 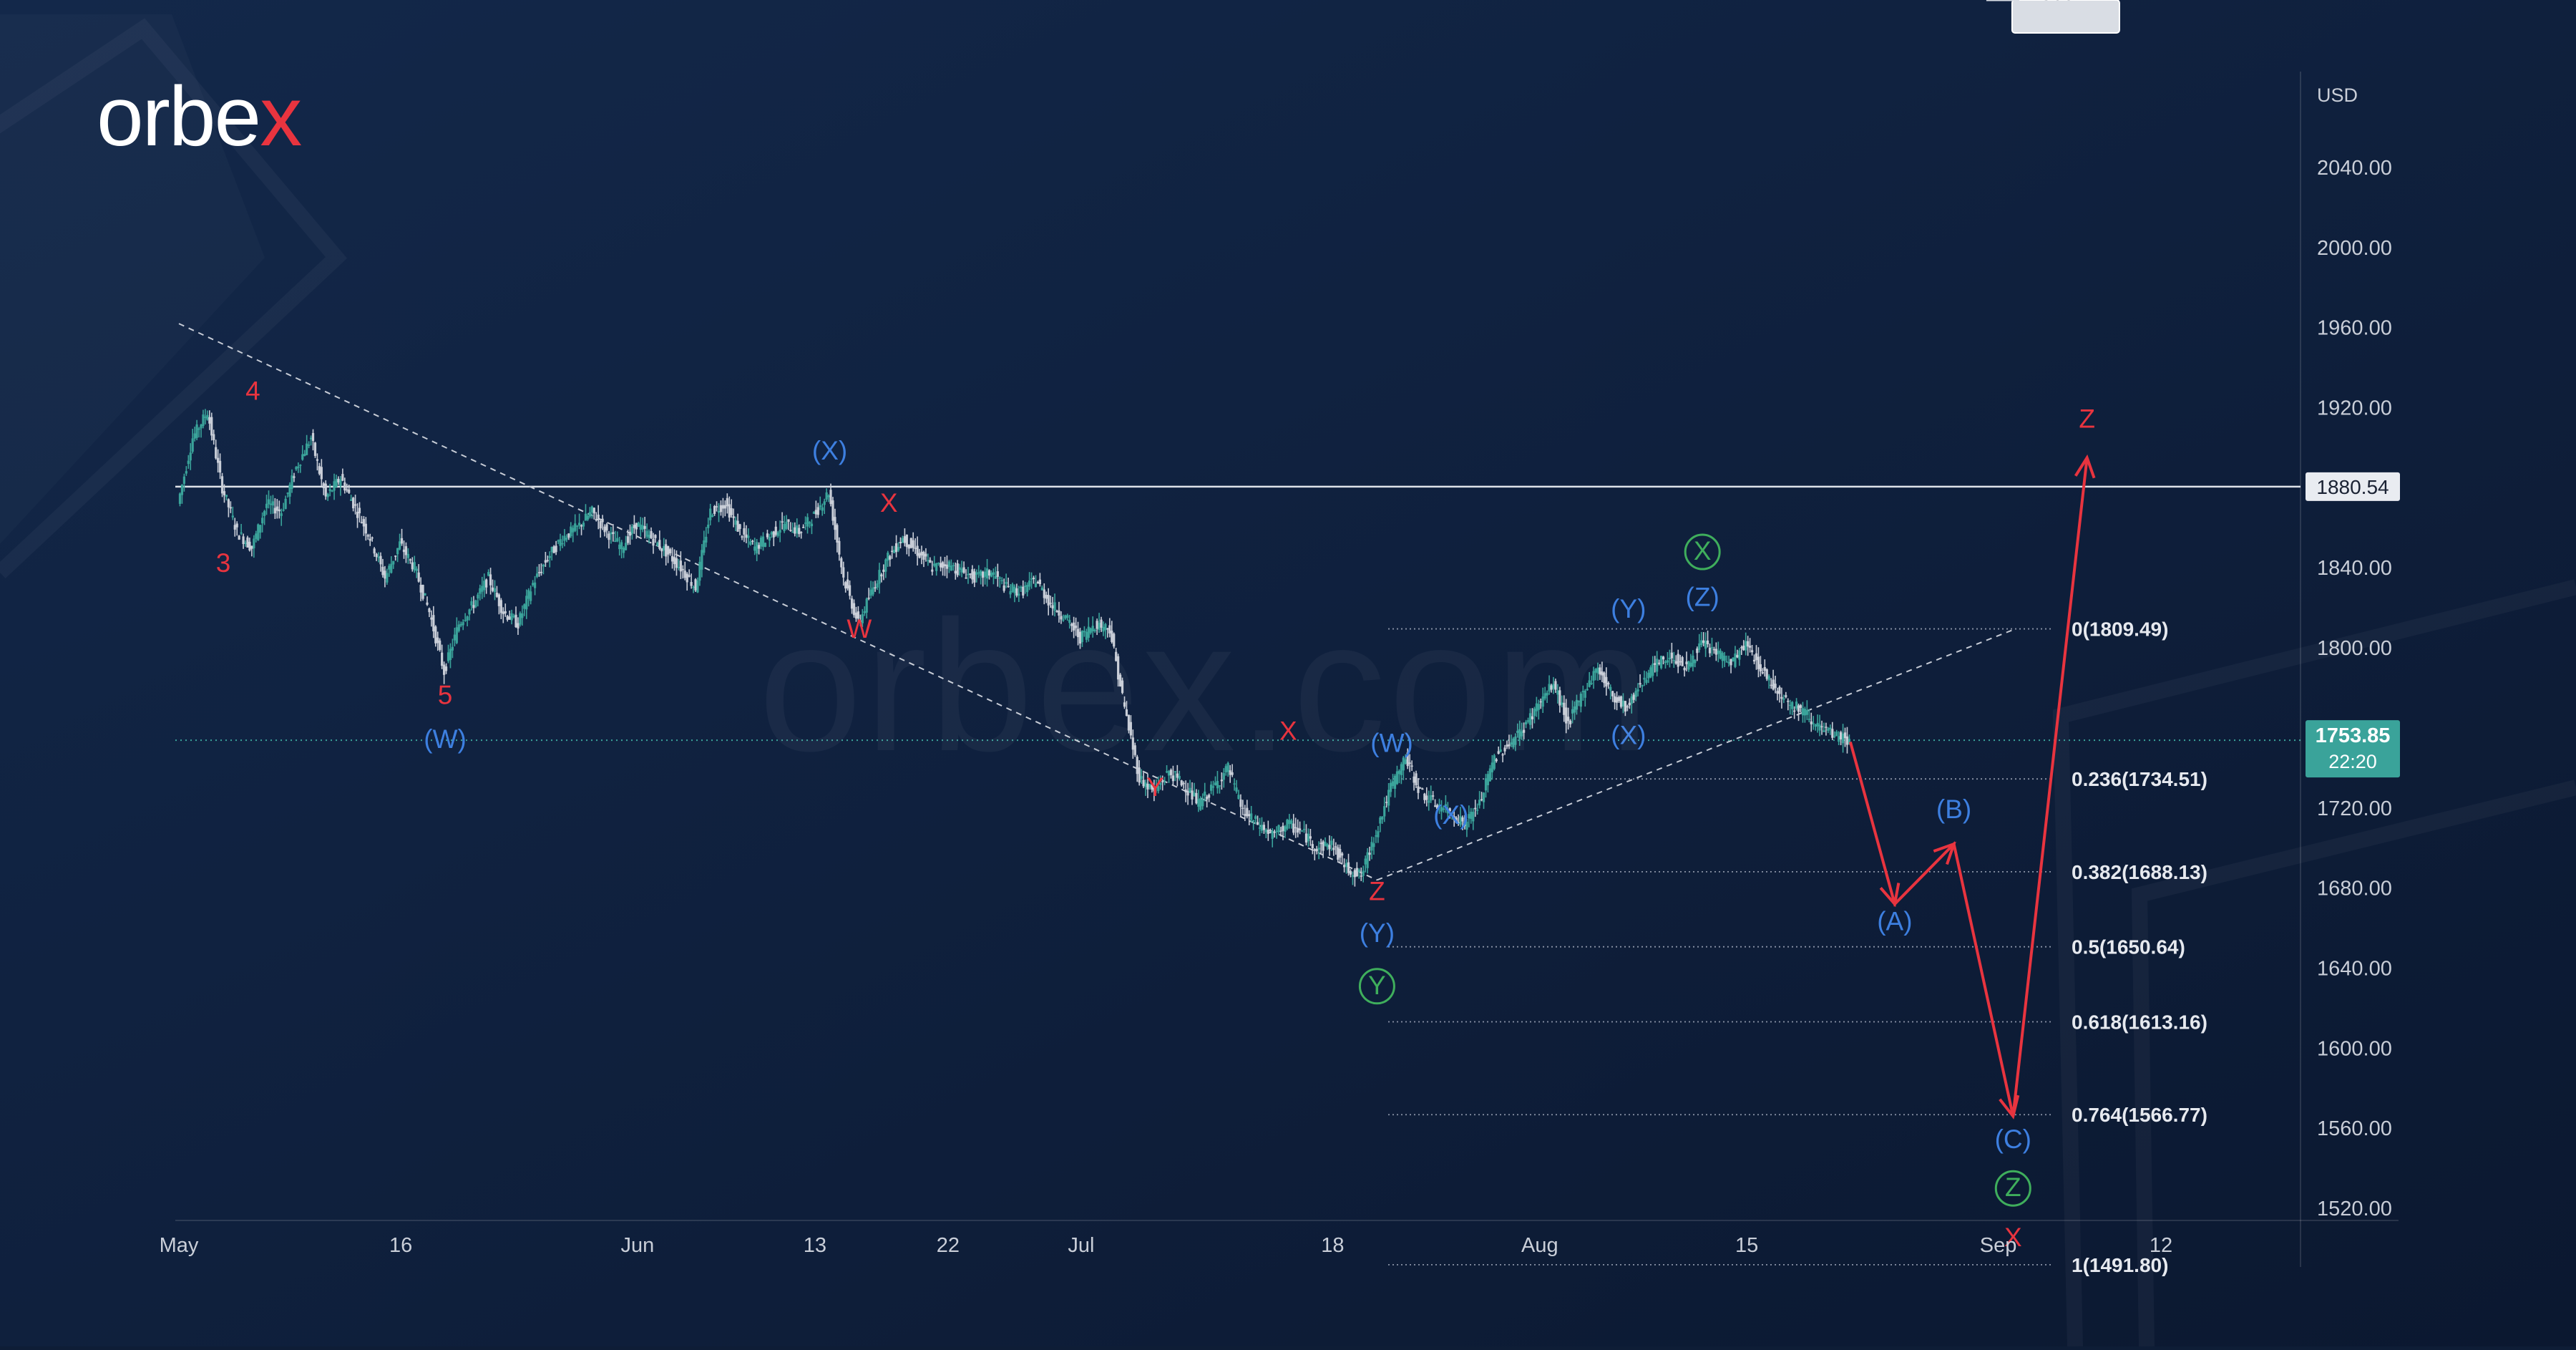 I want to click on price-tick-label: 1840.00, so click(x=2354, y=568).